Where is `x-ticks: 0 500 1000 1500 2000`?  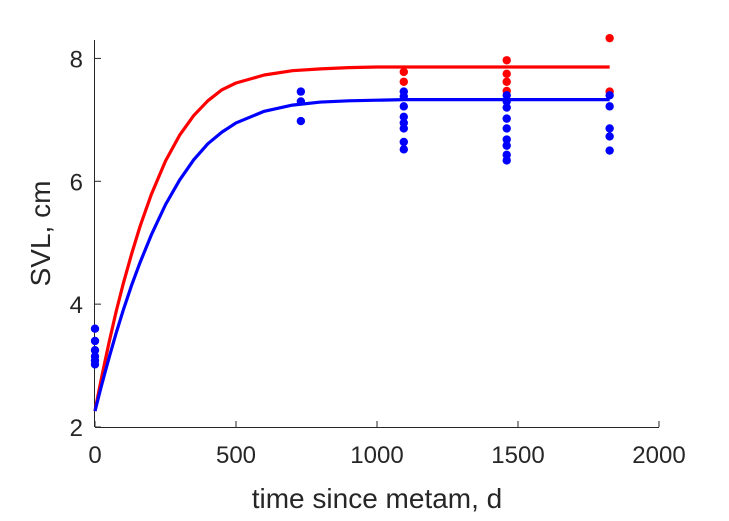
x-ticks: 0 500 1000 1500 2000 is located at coordinates (387, 445).